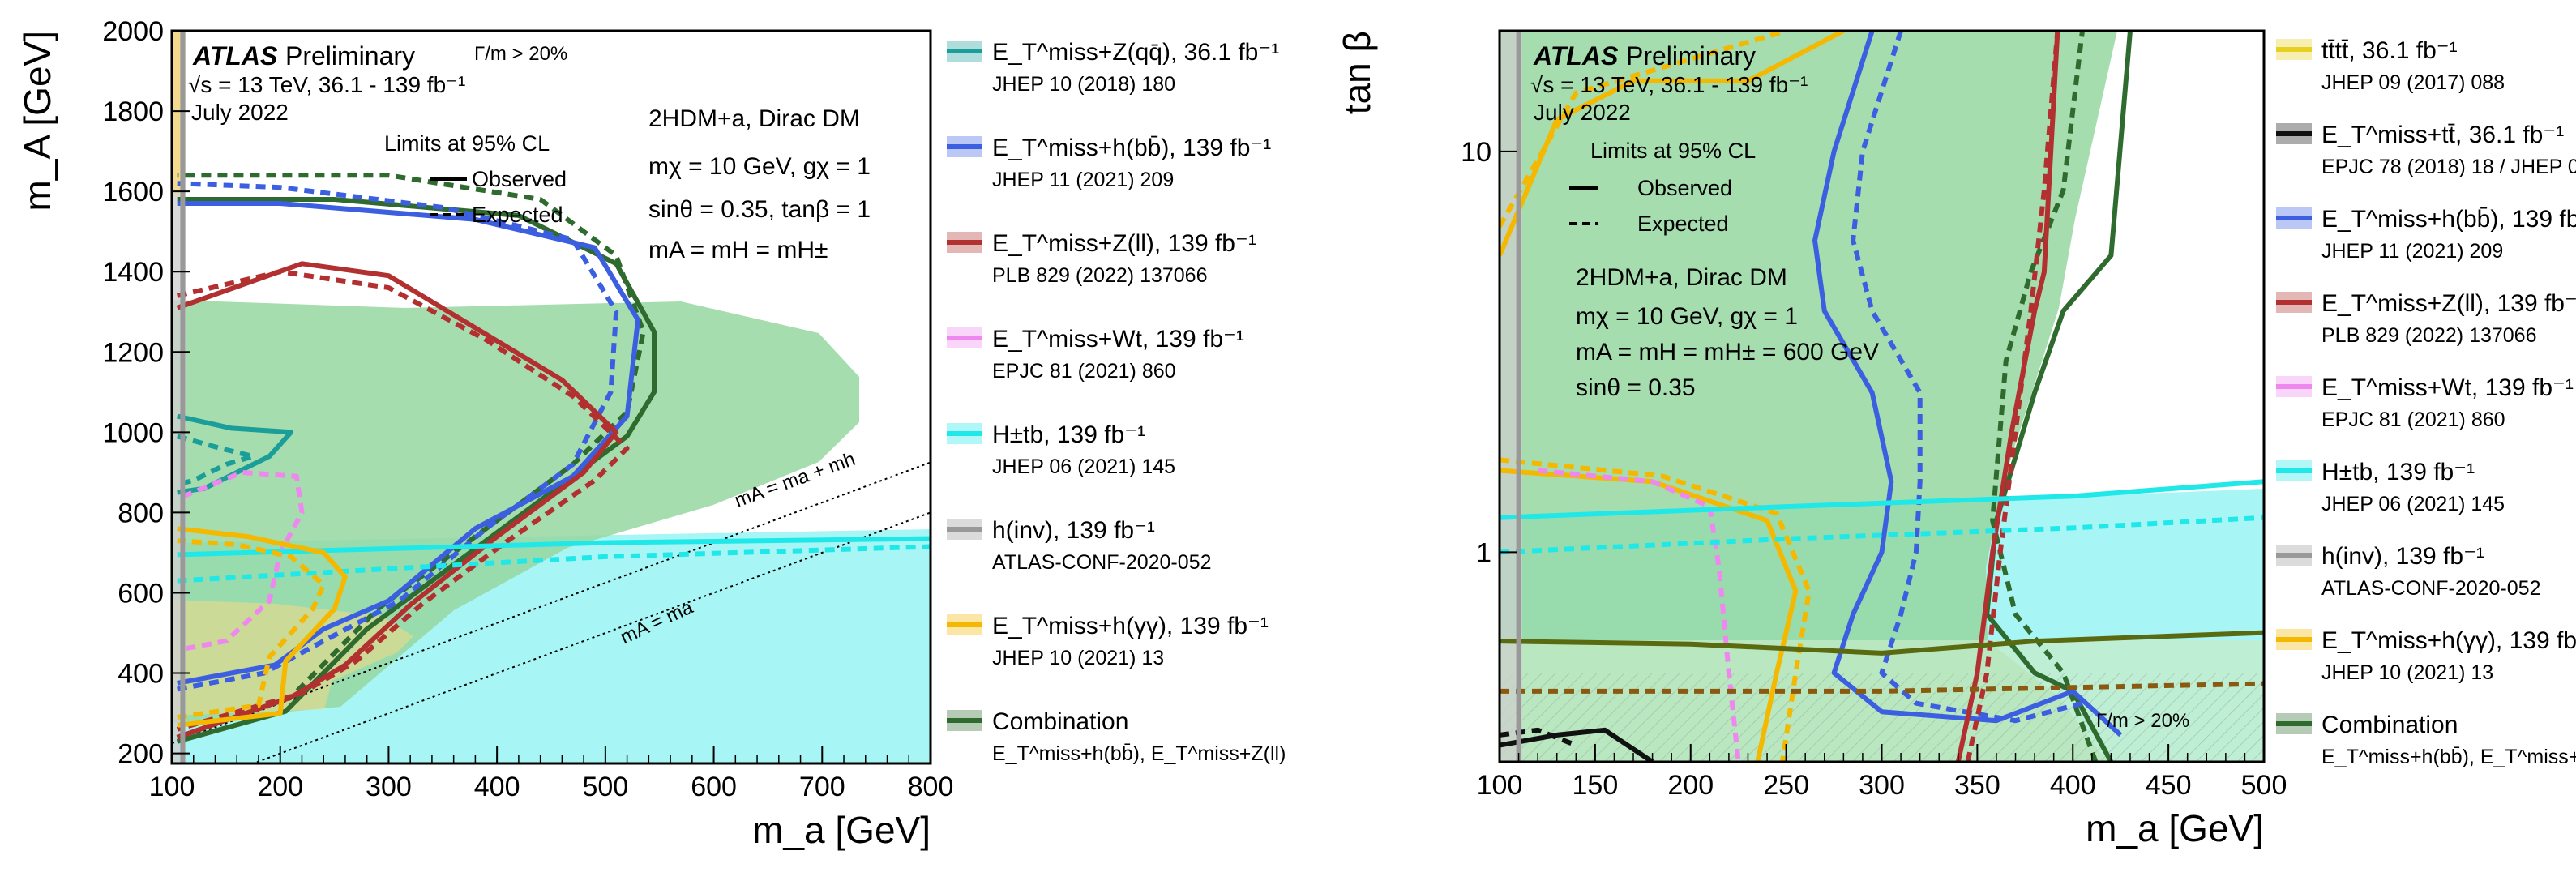 This screenshot has width=2576, height=885. Describe the element at coordinates (1727, 353) in the screenshot. I see `right-params2-label: mA = mH = mH± = 600 GeV` at that location.